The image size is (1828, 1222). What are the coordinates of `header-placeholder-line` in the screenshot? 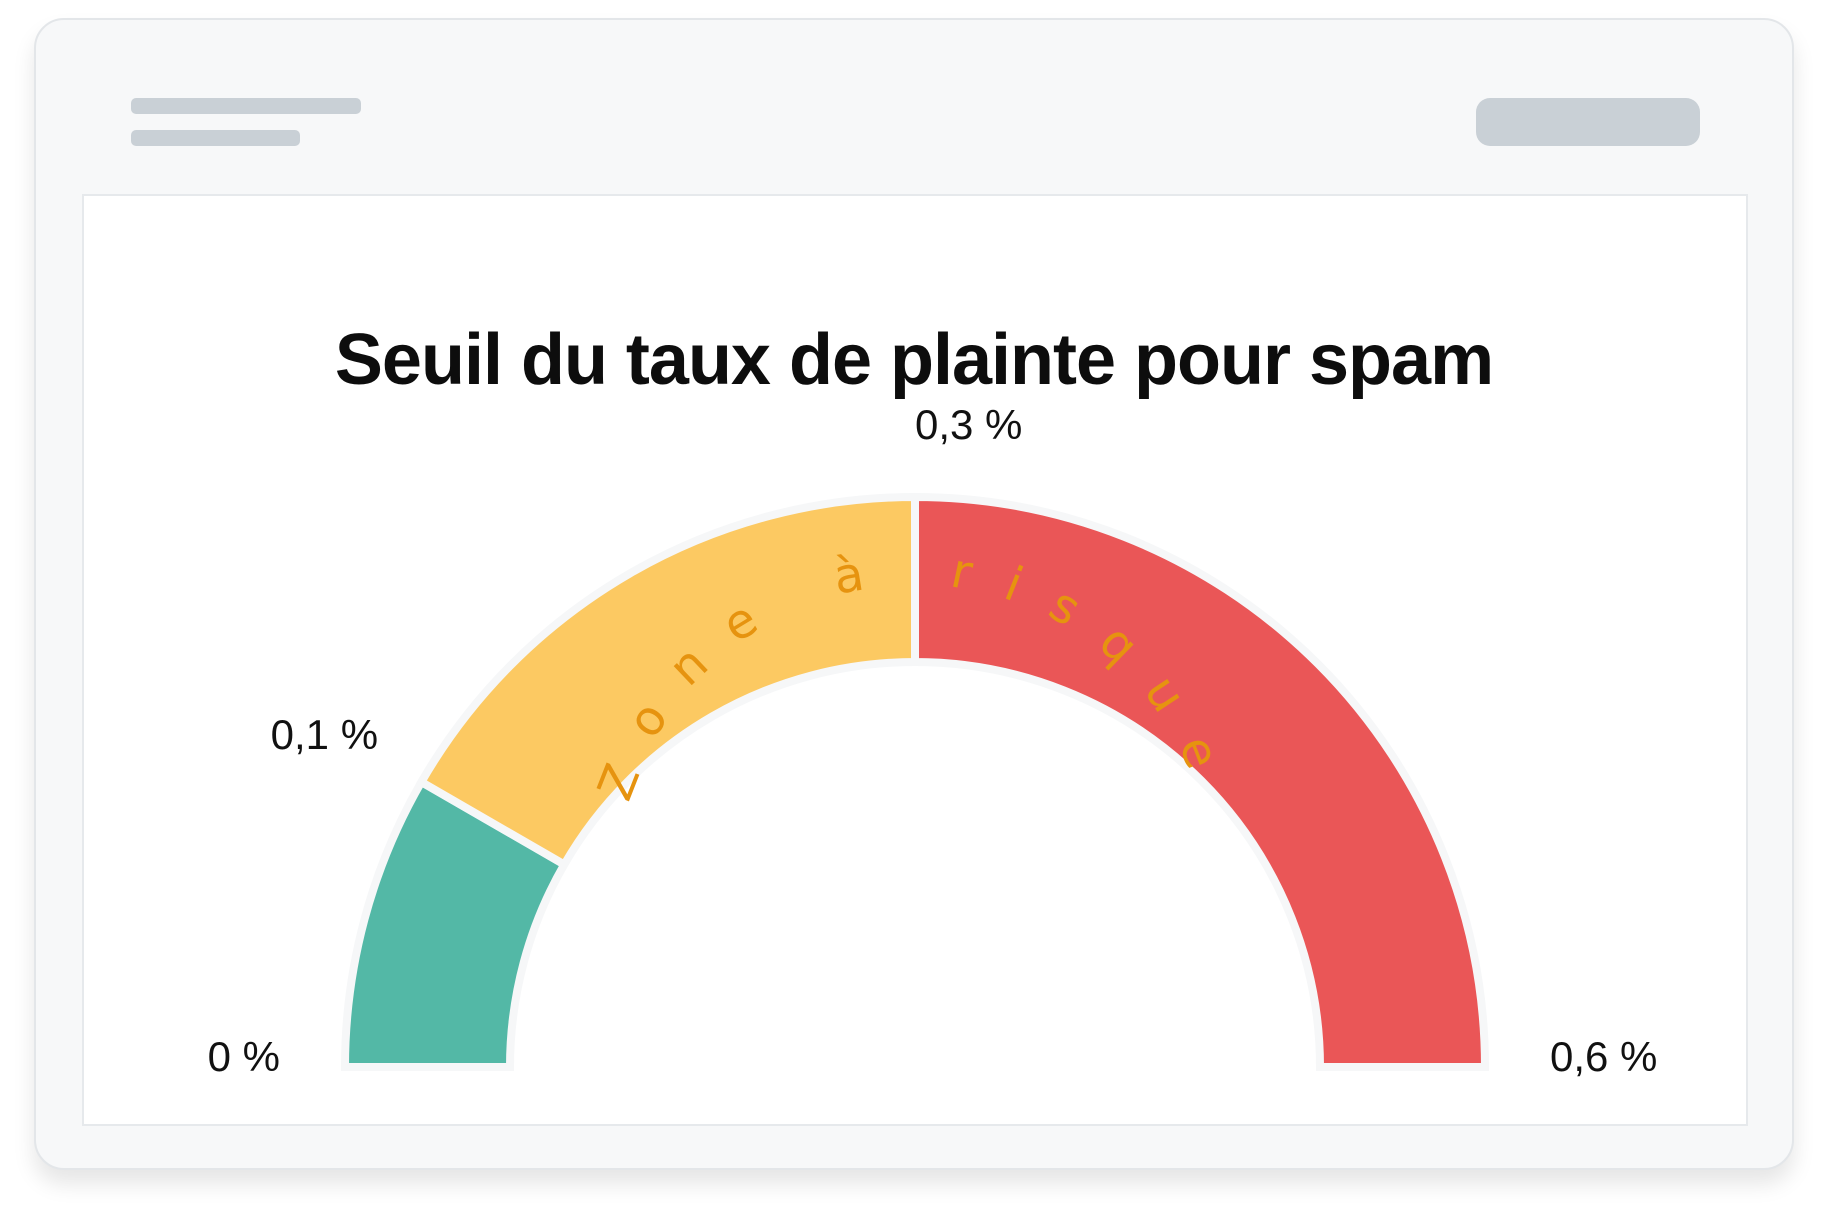 It's located at (246, 106).